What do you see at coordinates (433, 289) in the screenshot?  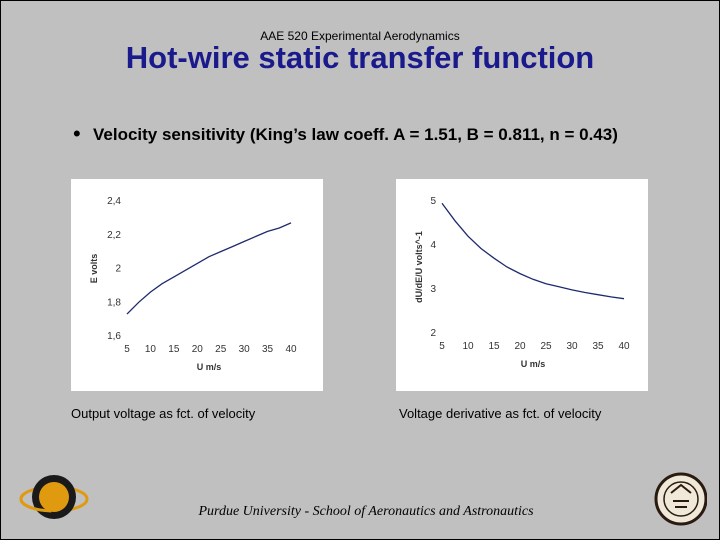 I see `y-tick-label: 3` at bounding box center [433, 289].